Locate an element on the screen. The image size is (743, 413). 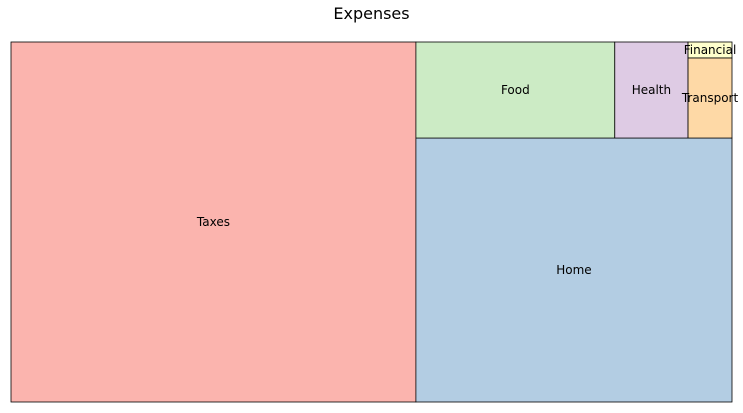
tile-label-transport: Transport is located at coordinates (710, 98).